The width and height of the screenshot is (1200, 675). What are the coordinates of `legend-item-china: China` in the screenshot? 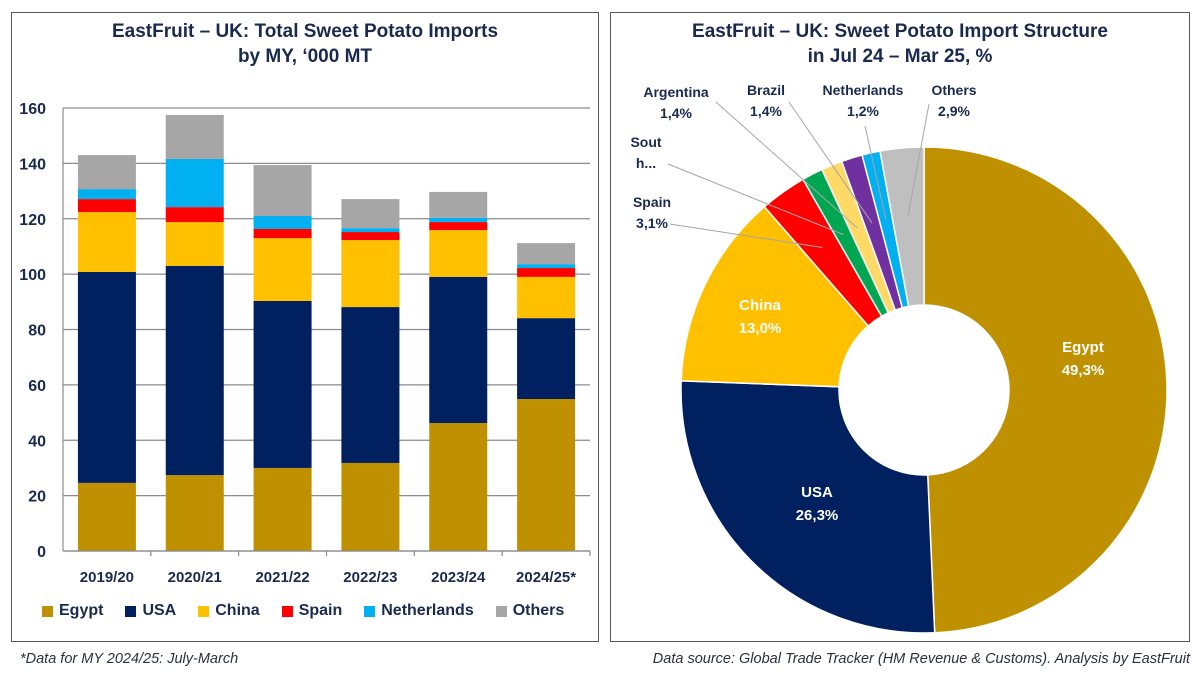 It's located at (229, 611).